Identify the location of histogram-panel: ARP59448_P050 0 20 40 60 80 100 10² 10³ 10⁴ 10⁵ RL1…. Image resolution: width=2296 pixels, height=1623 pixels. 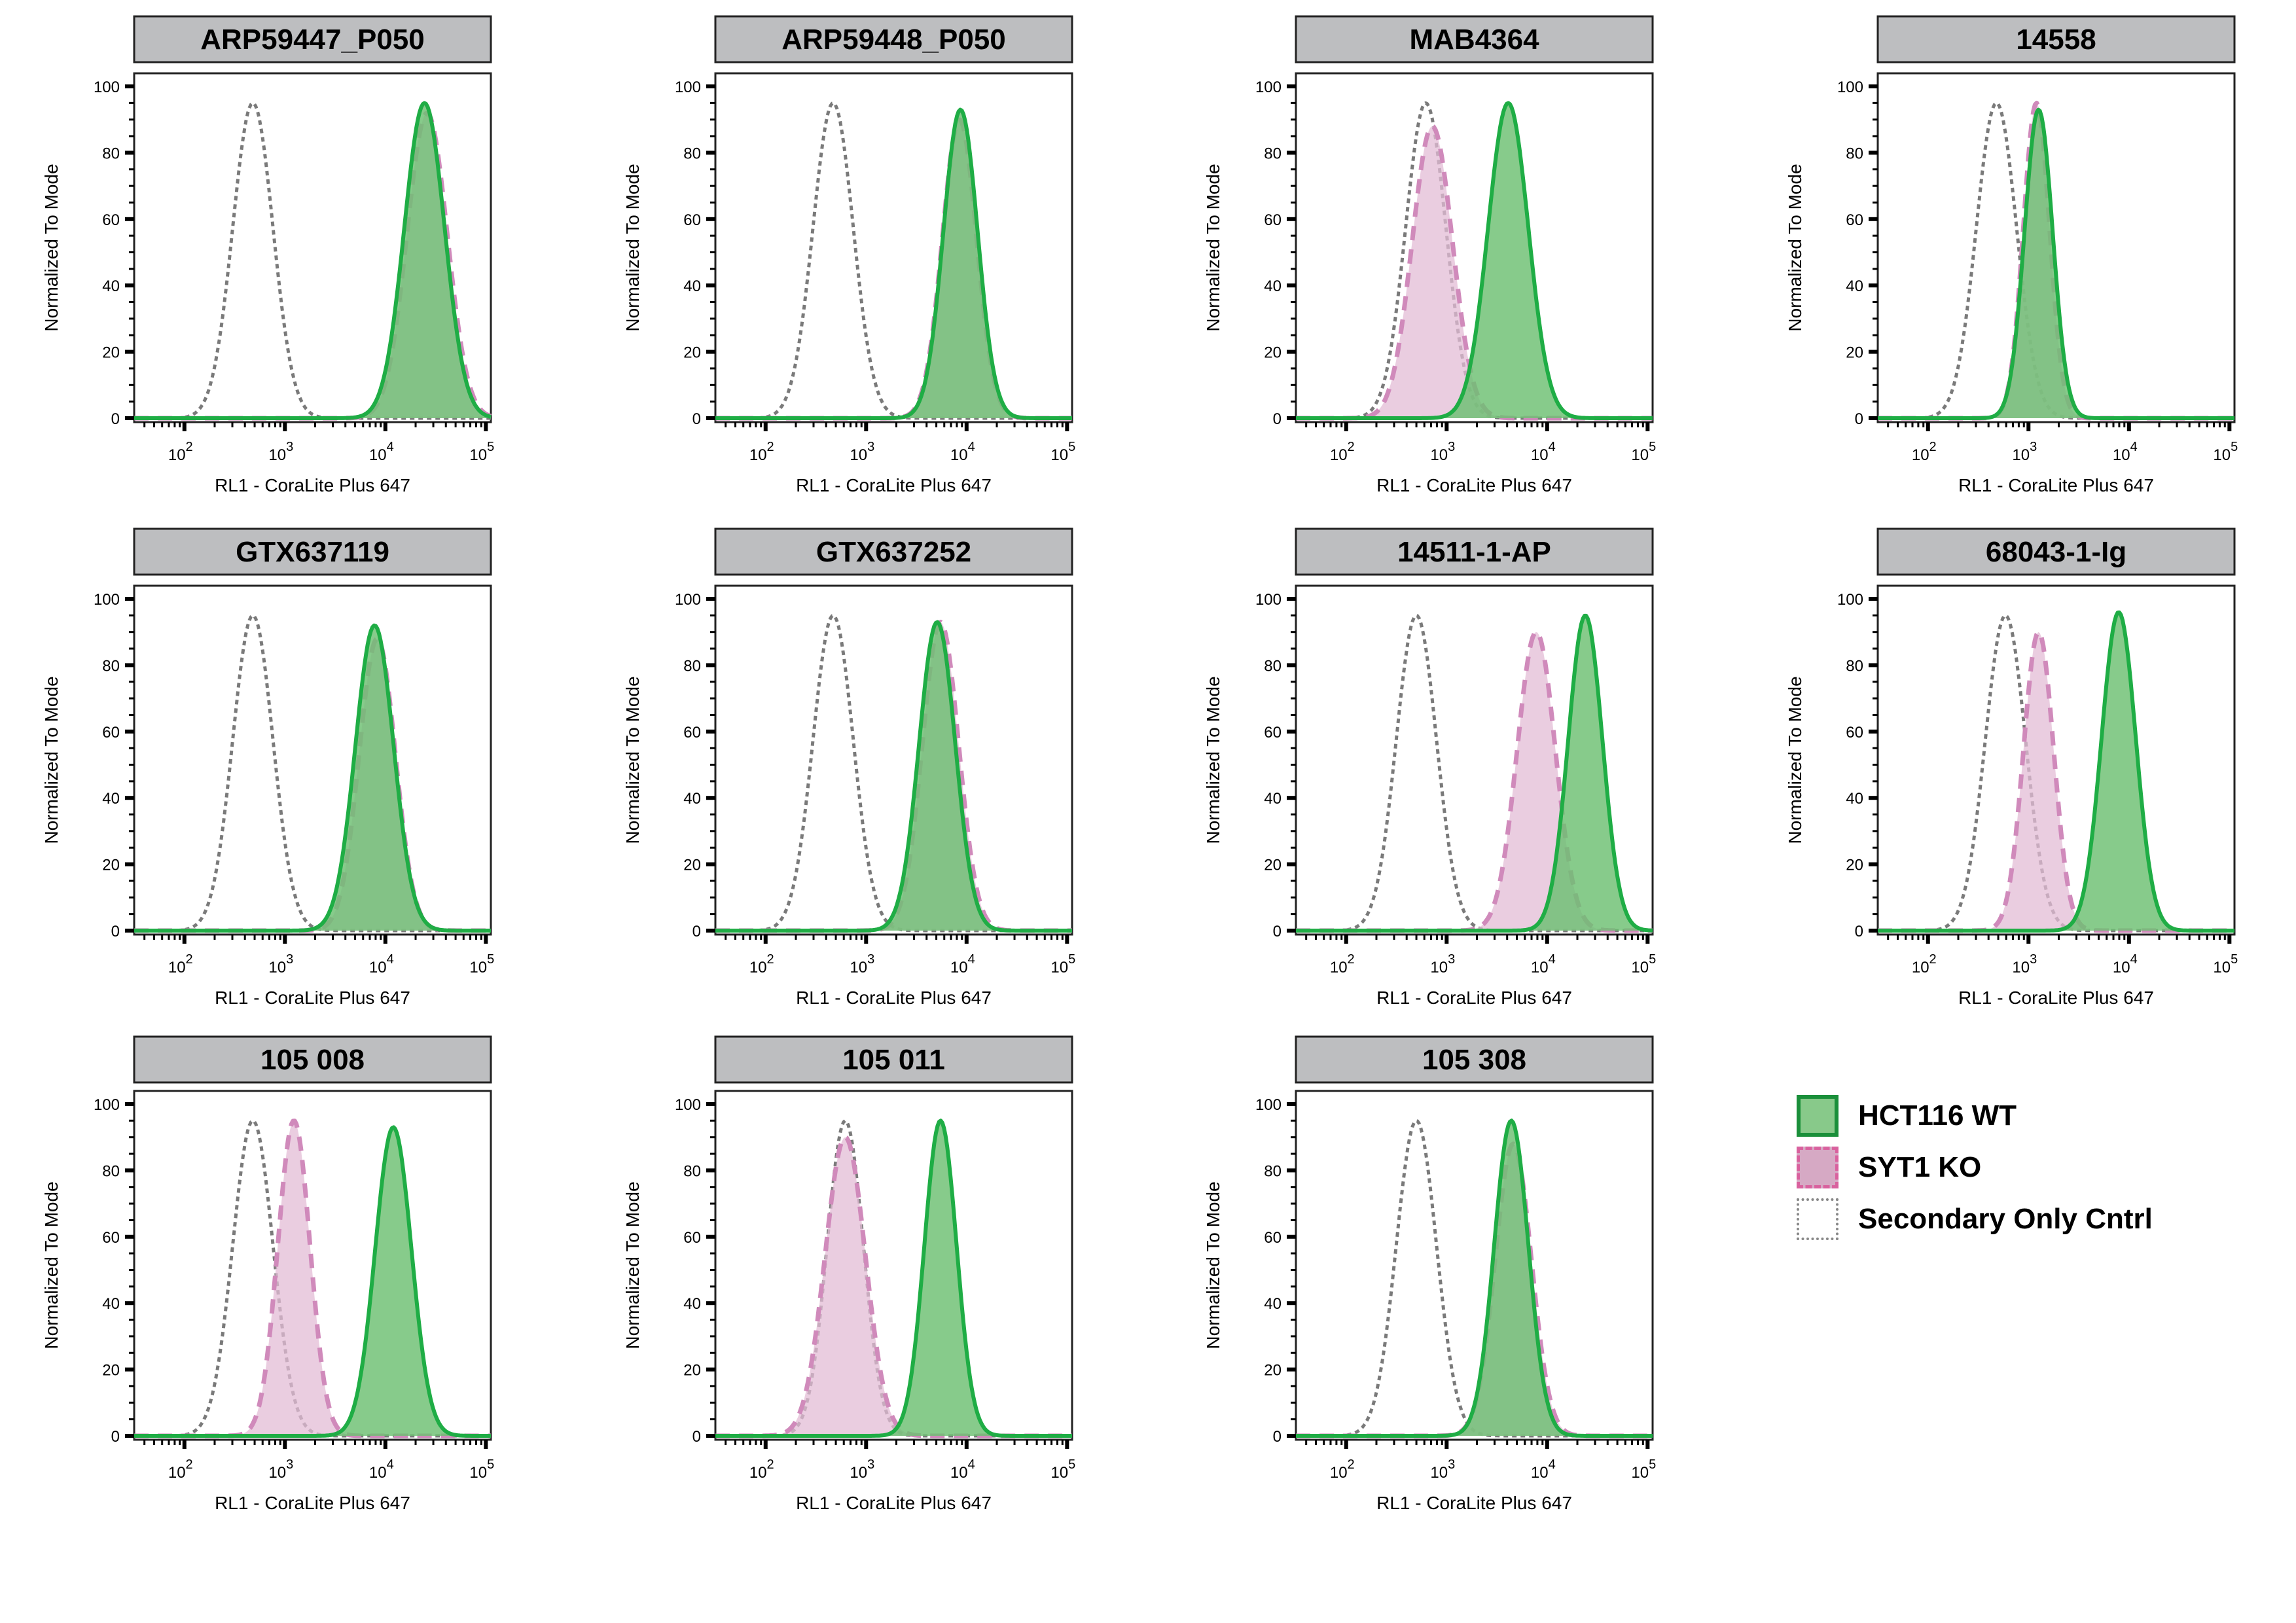
(848, 255).